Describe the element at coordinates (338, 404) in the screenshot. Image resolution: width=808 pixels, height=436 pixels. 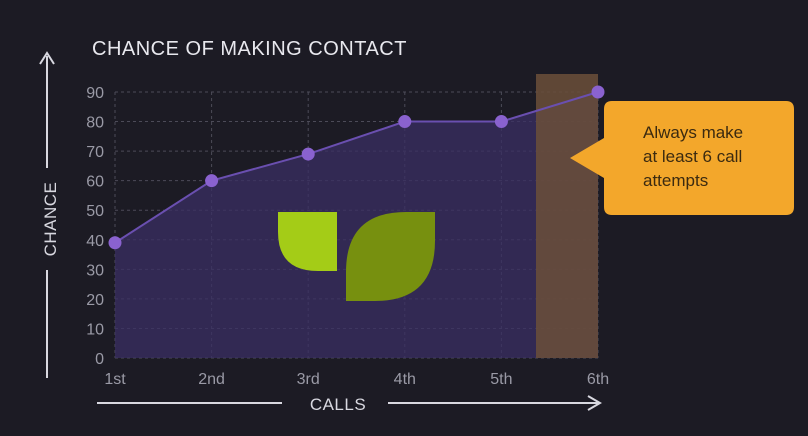
I see `x-axis-label: CALLS` at that location.